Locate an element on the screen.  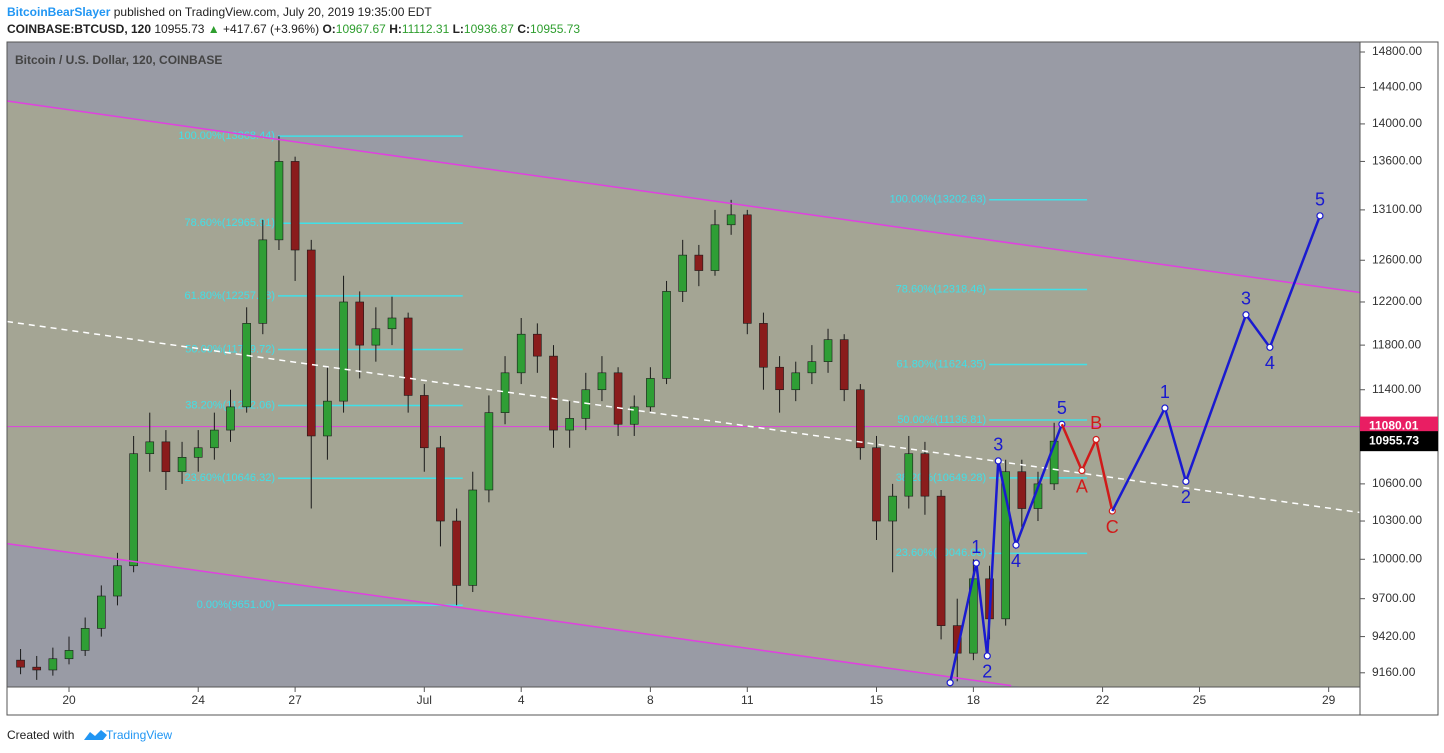
y-tick-label: 10000.00 is located at coordinates (1397, 558).